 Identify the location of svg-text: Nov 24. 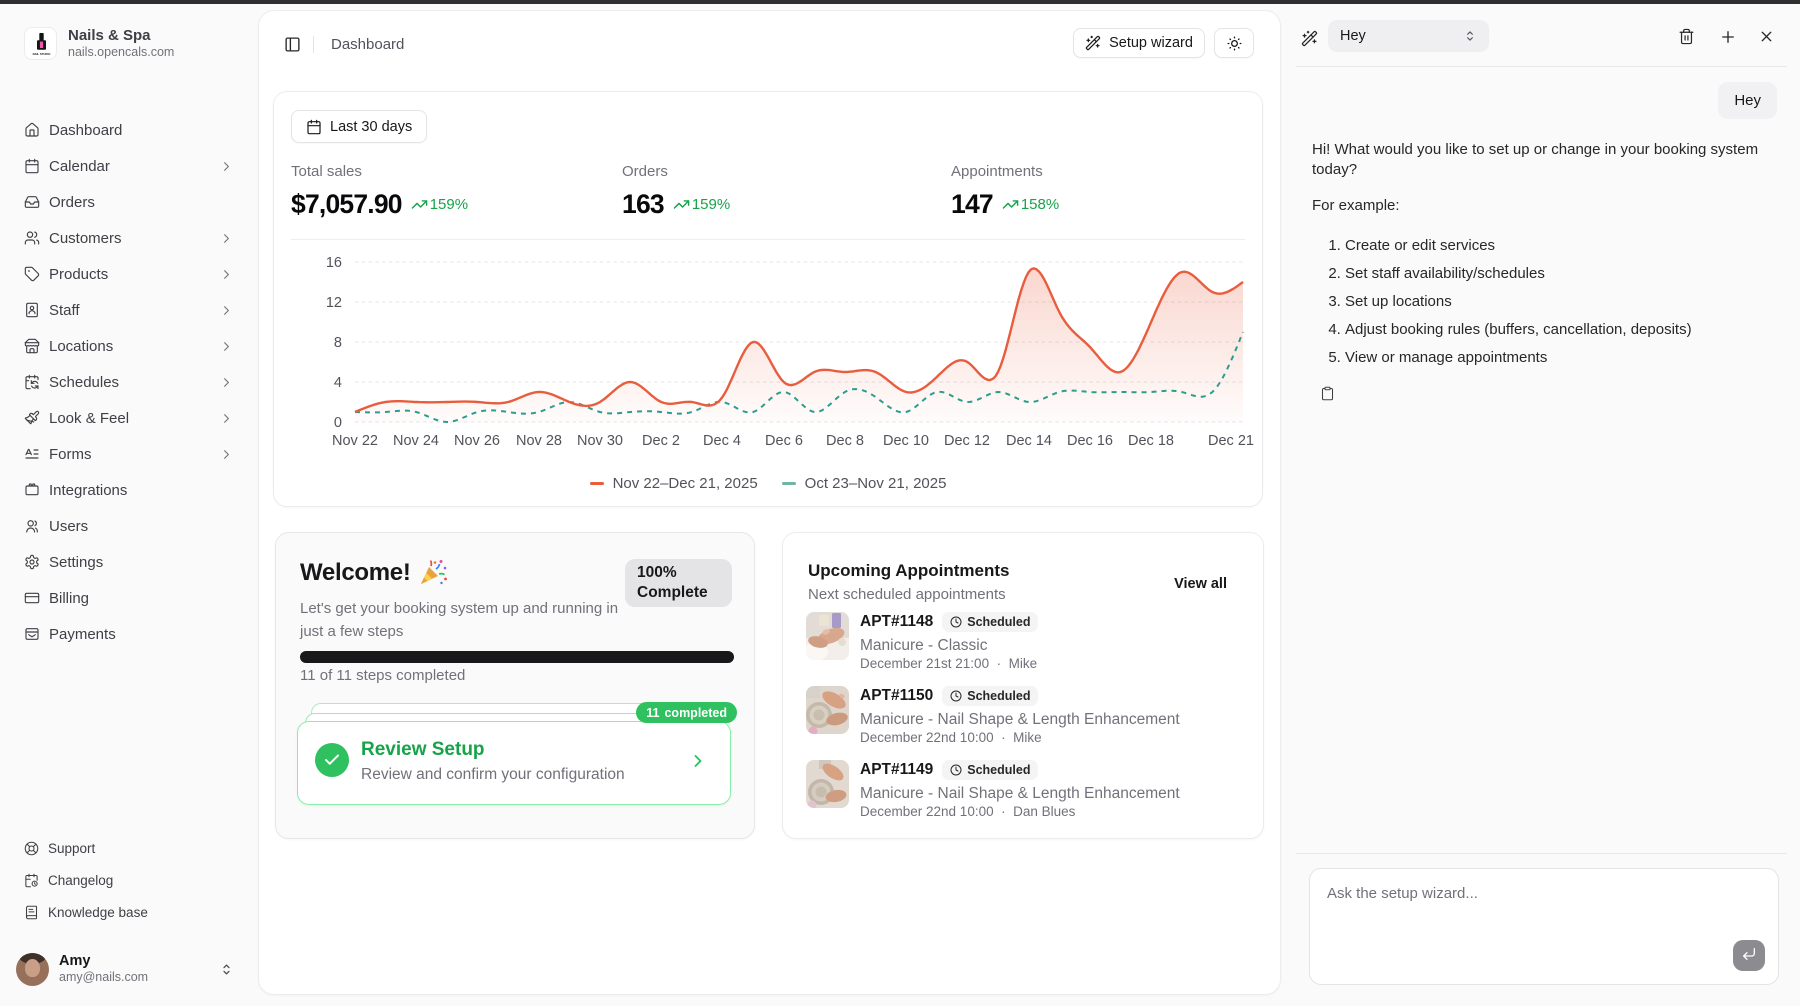
(416, 441).